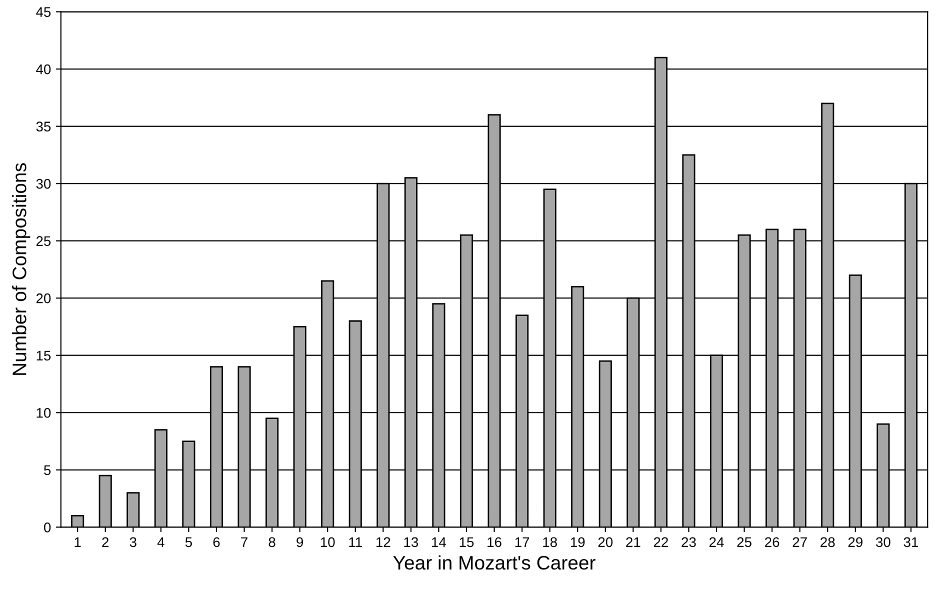 This screenshot has height=589, width=937. I want to click on y-axis-title: Number of Compositions, so click(21, 269).